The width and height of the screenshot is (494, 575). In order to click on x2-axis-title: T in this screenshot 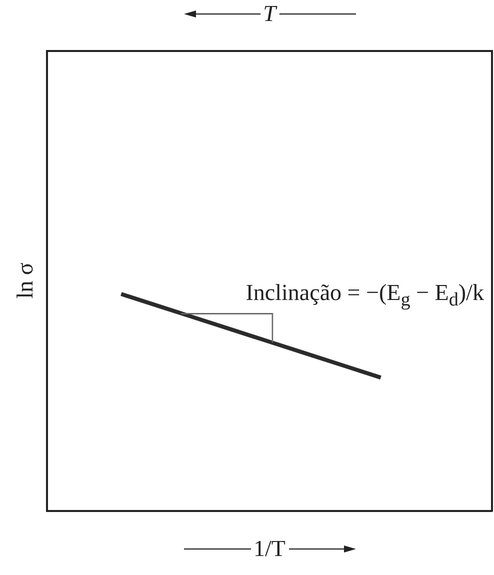, I will do `click(269, 14)`.